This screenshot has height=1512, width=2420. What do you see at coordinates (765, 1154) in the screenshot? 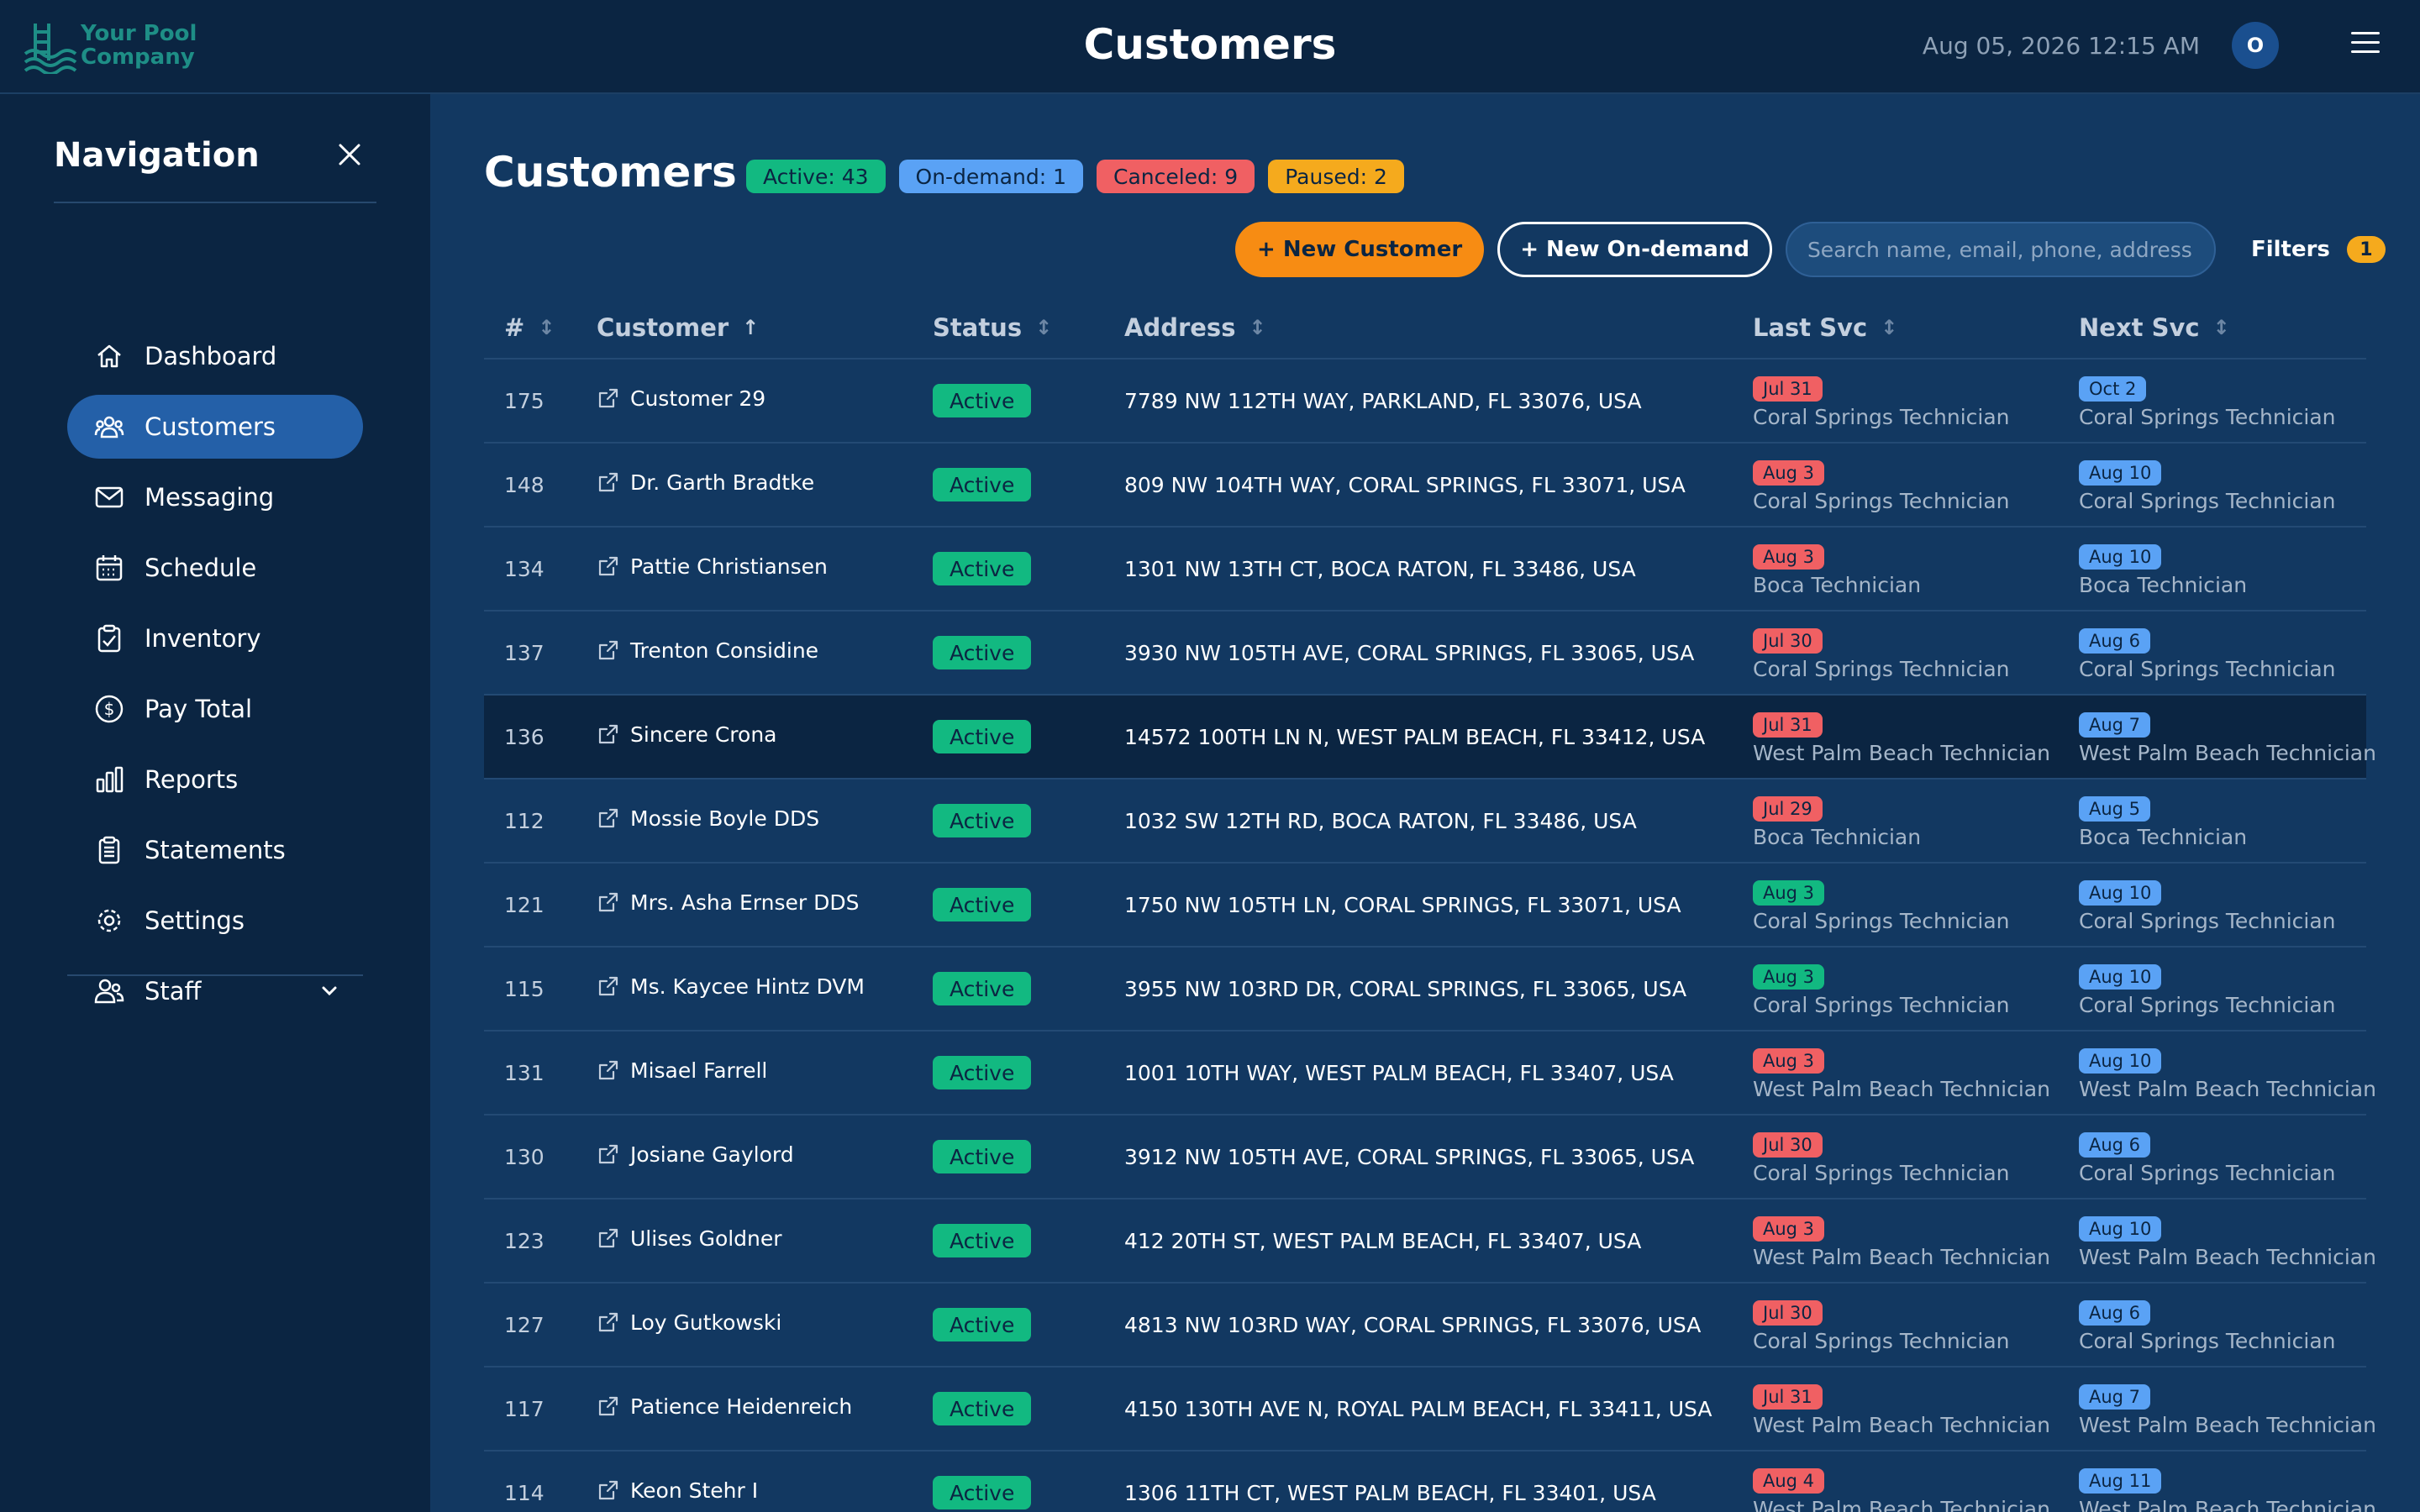
I see `customer-link: Josiane Gaylord` at bounding box center [765, 1154].